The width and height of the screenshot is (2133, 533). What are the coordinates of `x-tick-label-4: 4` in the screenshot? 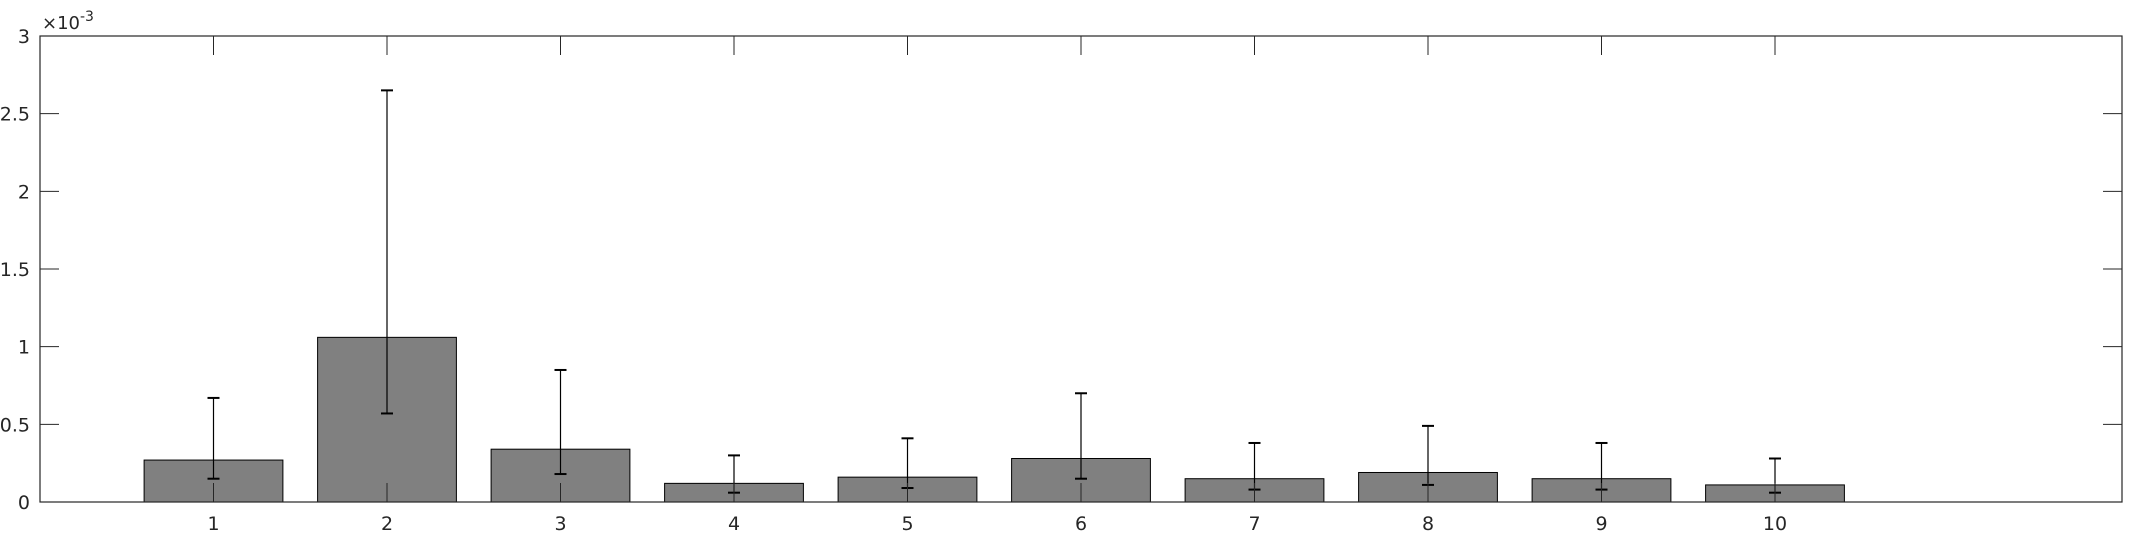 It's located at (734, 523).